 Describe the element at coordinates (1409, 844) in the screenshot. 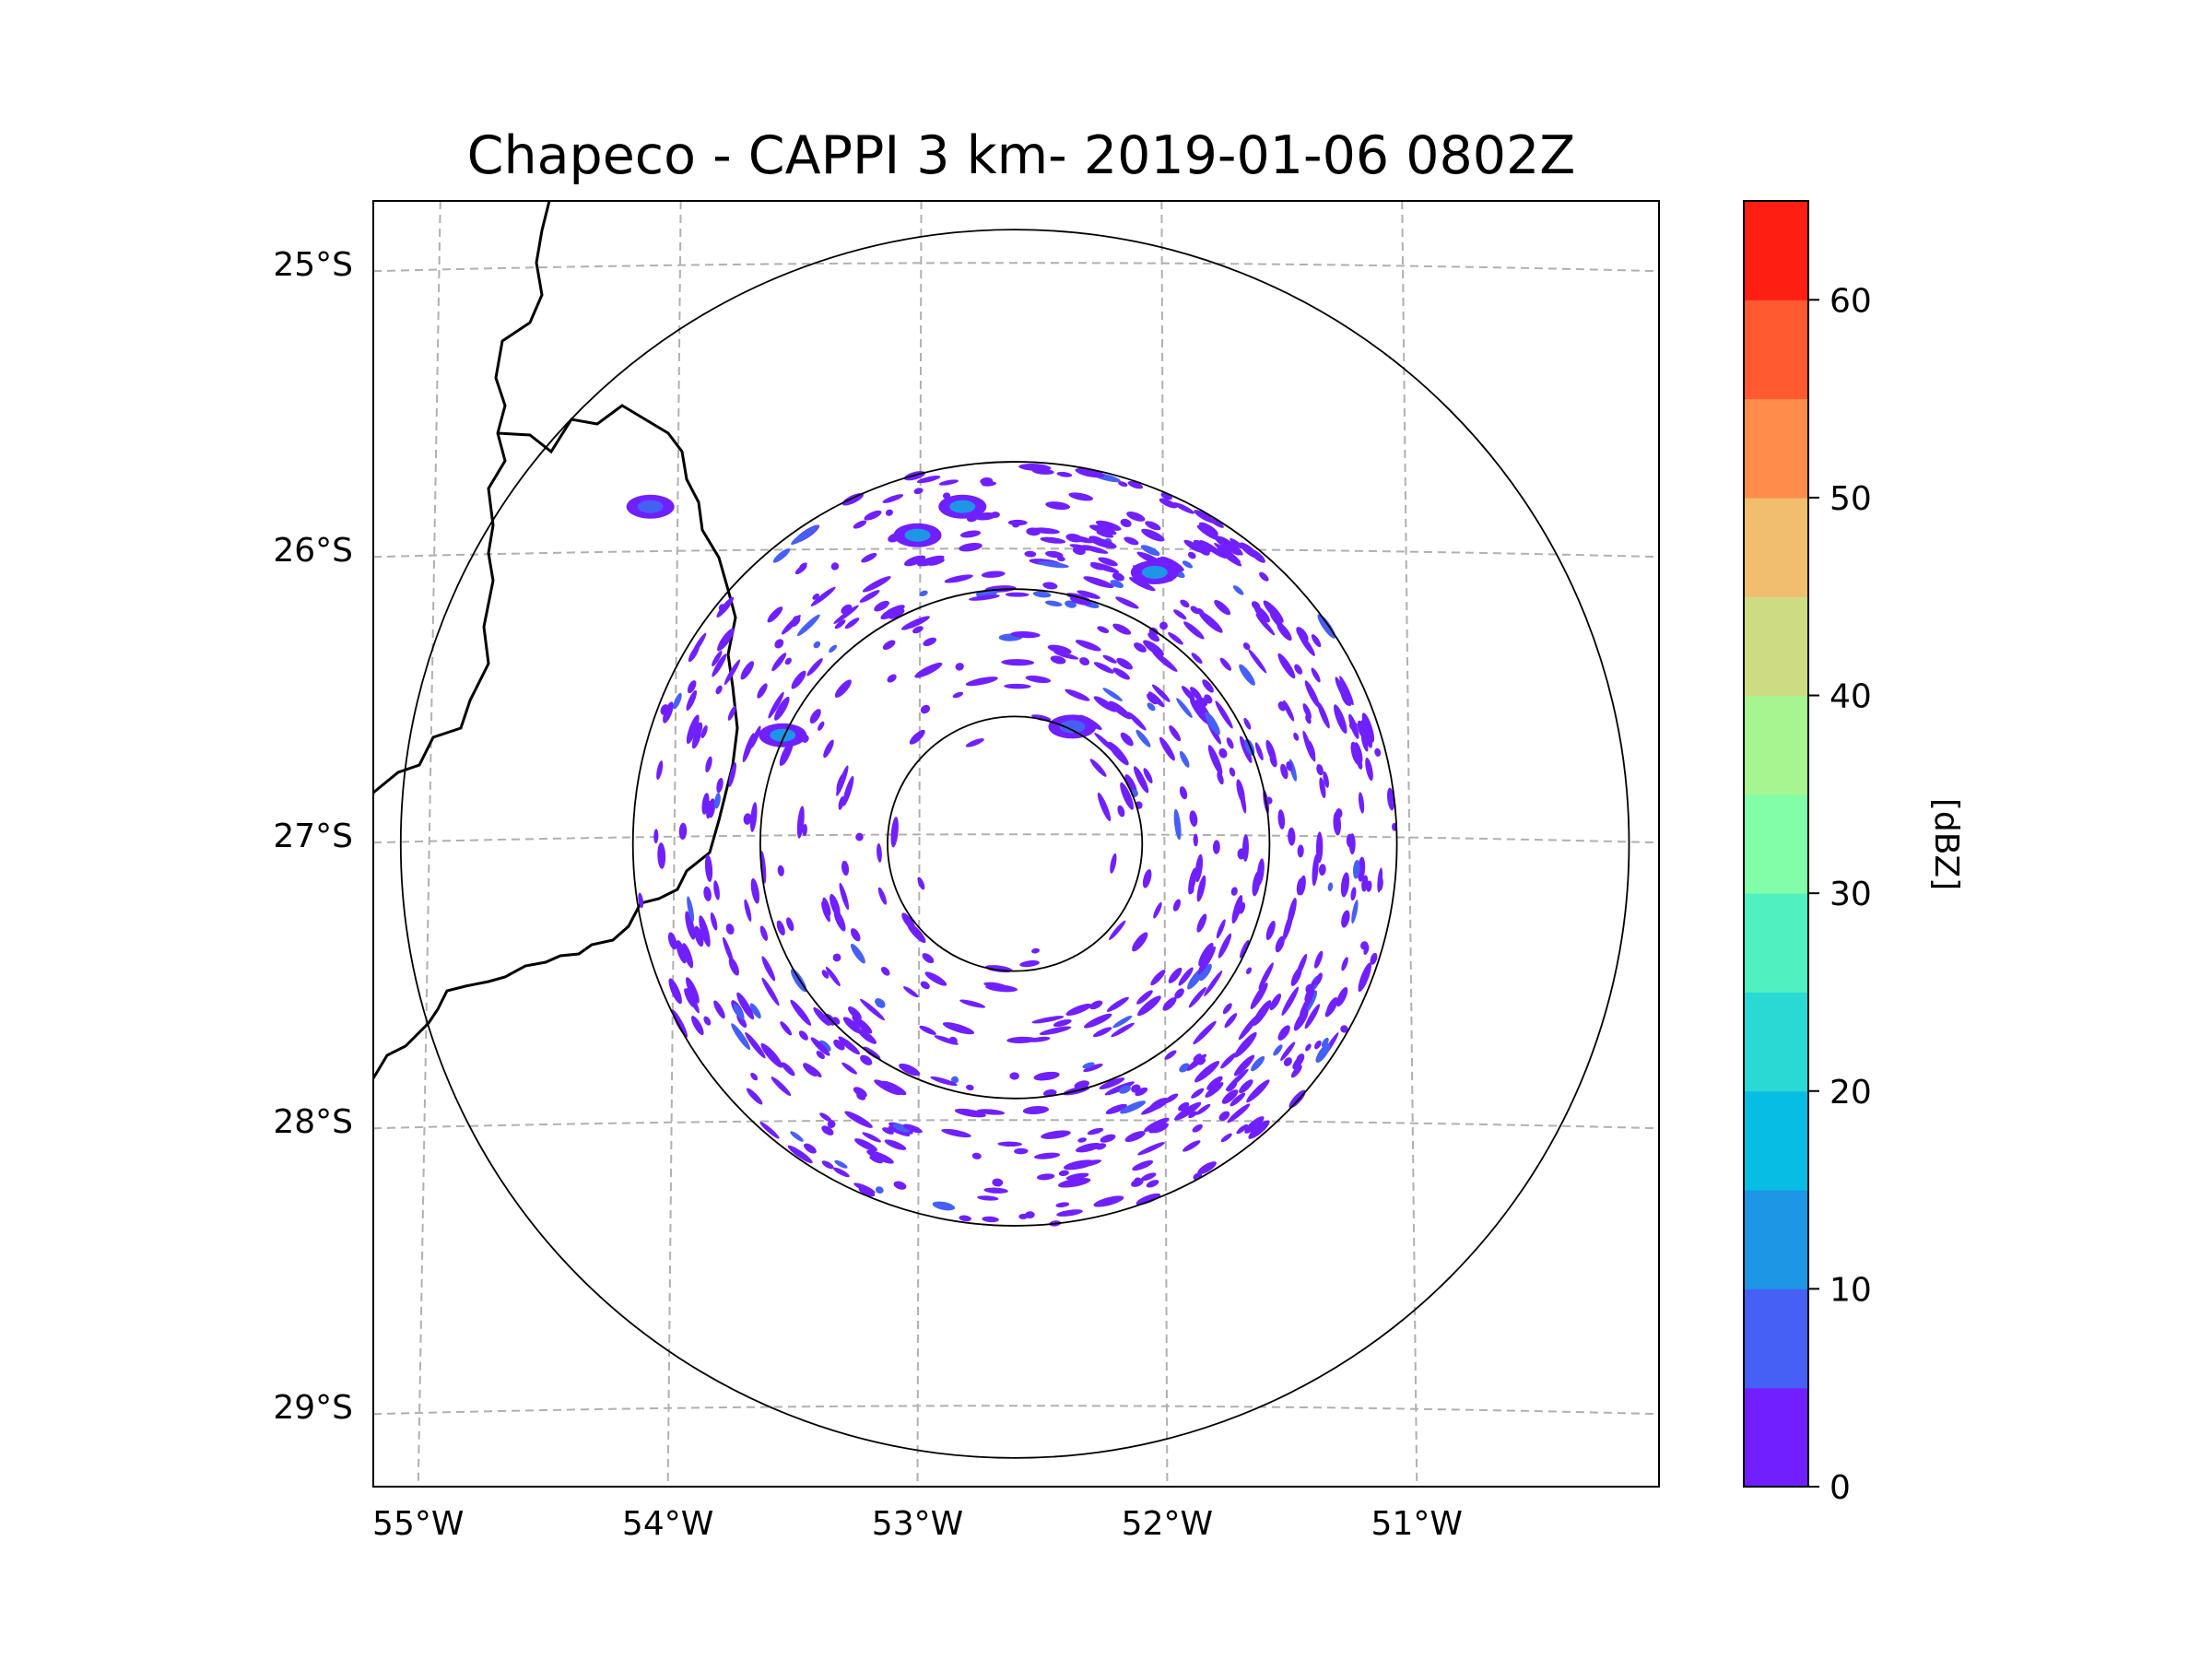

I see `gridline-lon` at that location.